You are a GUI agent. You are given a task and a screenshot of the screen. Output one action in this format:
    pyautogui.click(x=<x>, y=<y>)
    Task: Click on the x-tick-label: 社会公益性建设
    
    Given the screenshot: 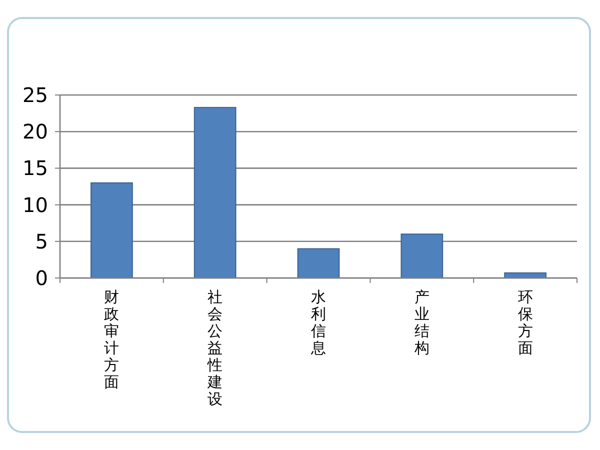 What is the action you would take?
    pyautogui.click(x=214, y=348)
    